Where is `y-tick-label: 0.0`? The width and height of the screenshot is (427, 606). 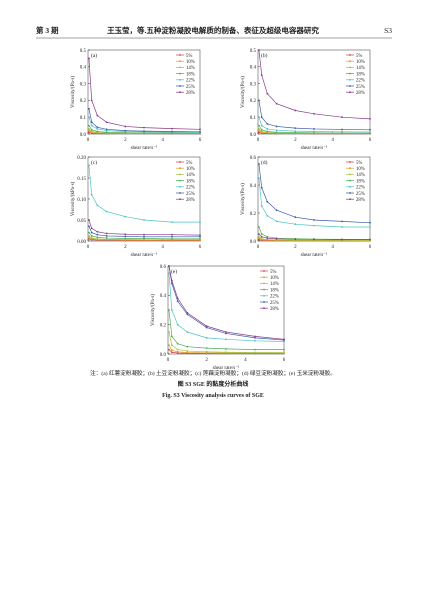
y-tick-label: 0.0 is located at coordinates (83, 135).